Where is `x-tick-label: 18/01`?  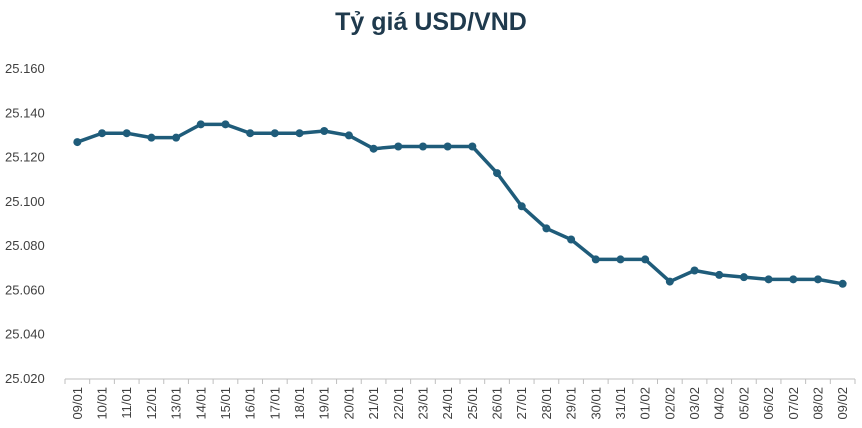 x-tick-label: 18/01 is located at coordinates (299, 403).